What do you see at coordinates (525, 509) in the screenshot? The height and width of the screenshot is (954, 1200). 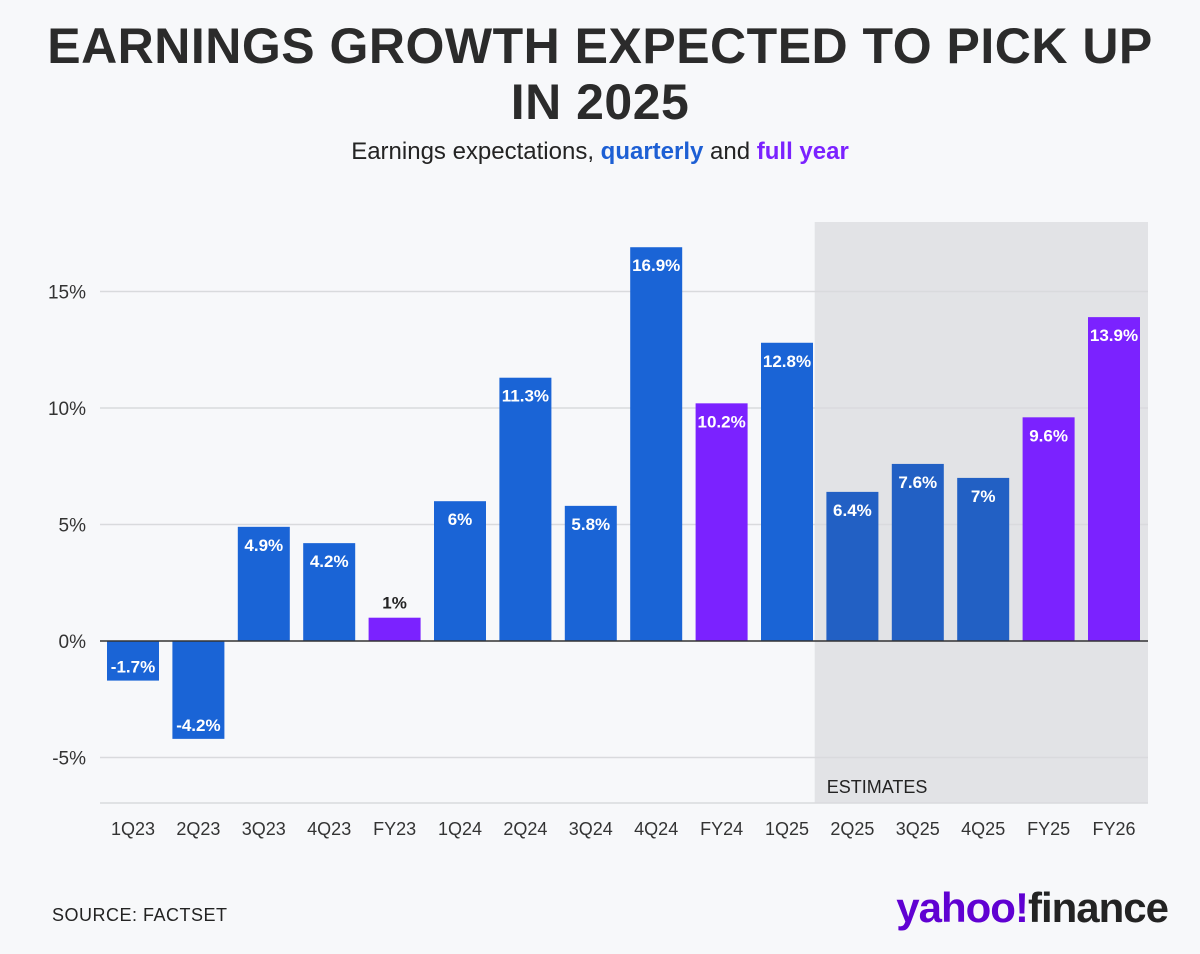 I see `bar-2q24` at bounding box center [525, 509].